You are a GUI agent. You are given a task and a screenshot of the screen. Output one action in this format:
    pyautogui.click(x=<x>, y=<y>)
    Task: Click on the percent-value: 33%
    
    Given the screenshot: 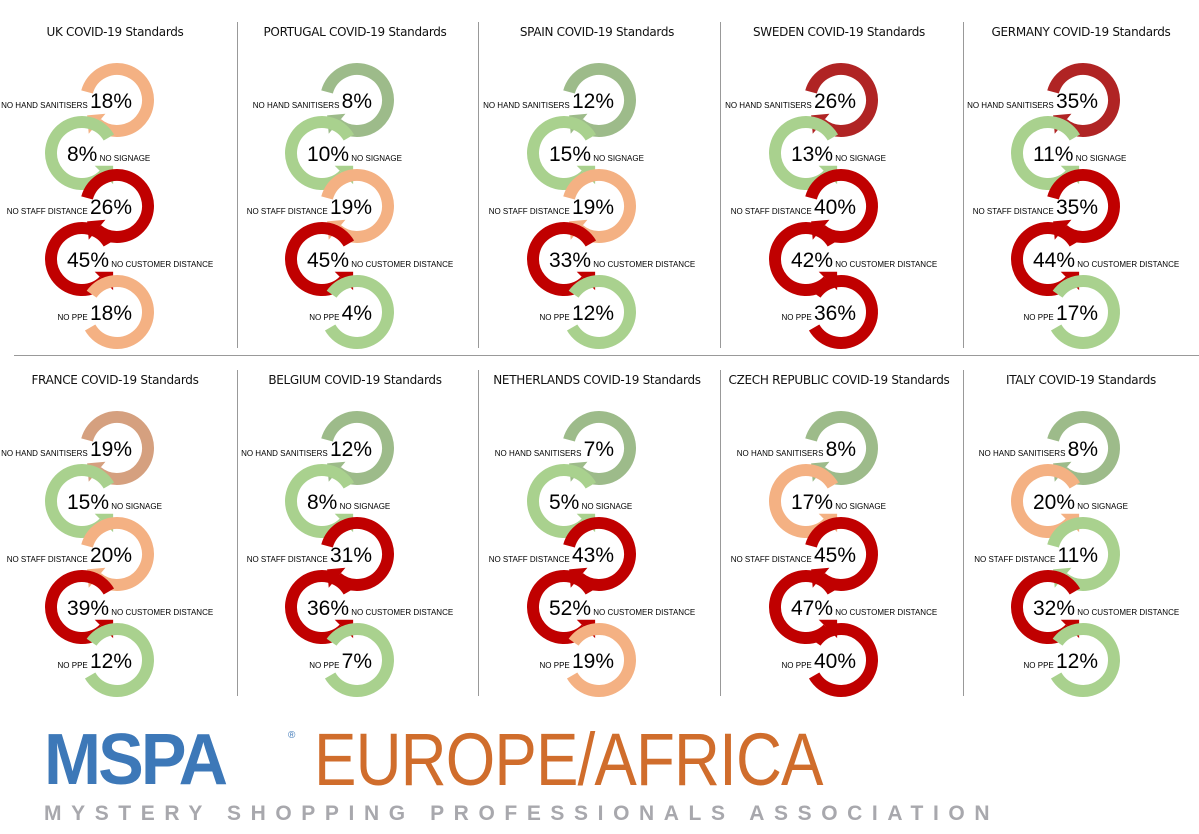 What is the action you would take?
    pyautogui.click(x=570, y=260)
    